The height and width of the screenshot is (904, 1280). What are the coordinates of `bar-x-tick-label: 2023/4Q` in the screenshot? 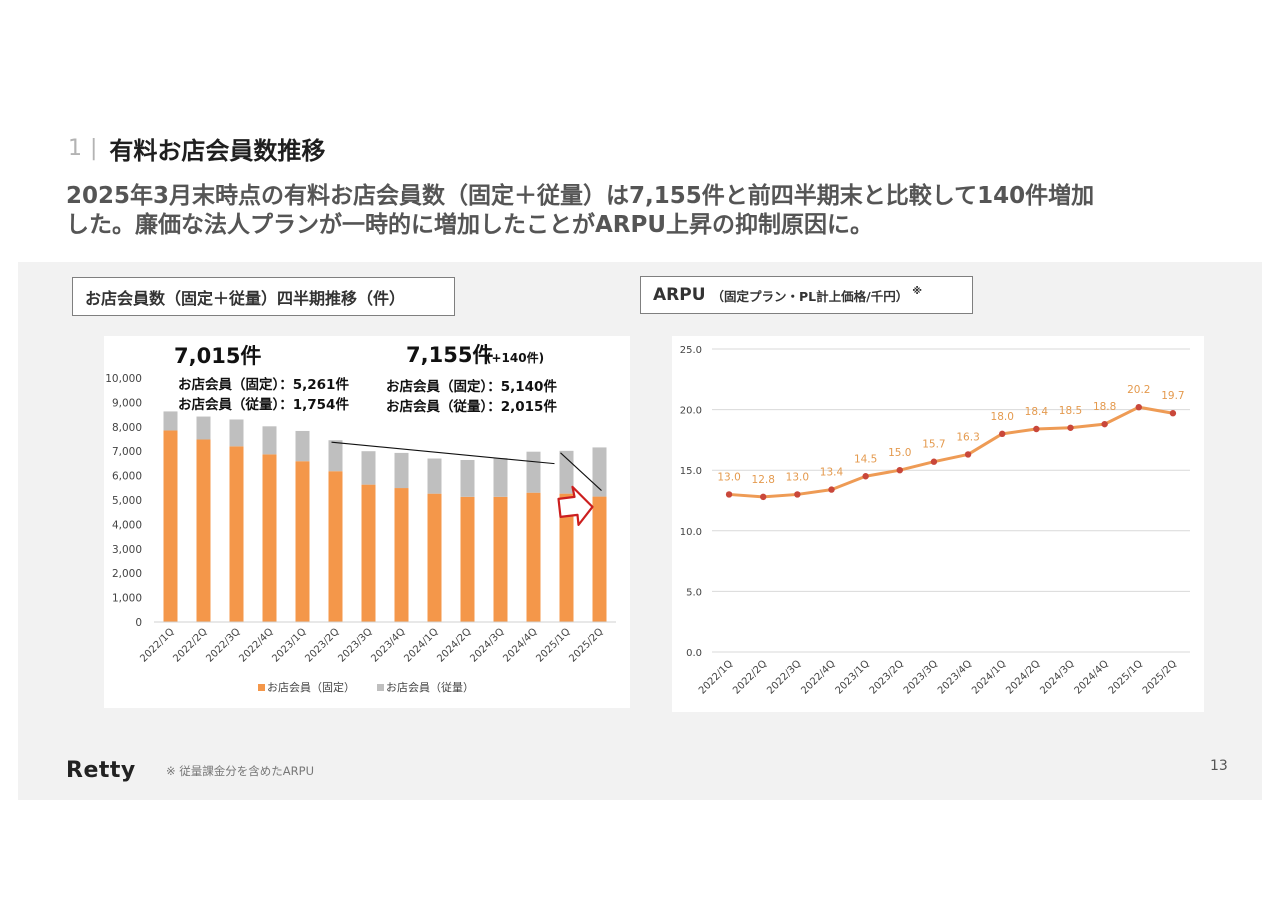 It's located at (388, 645).